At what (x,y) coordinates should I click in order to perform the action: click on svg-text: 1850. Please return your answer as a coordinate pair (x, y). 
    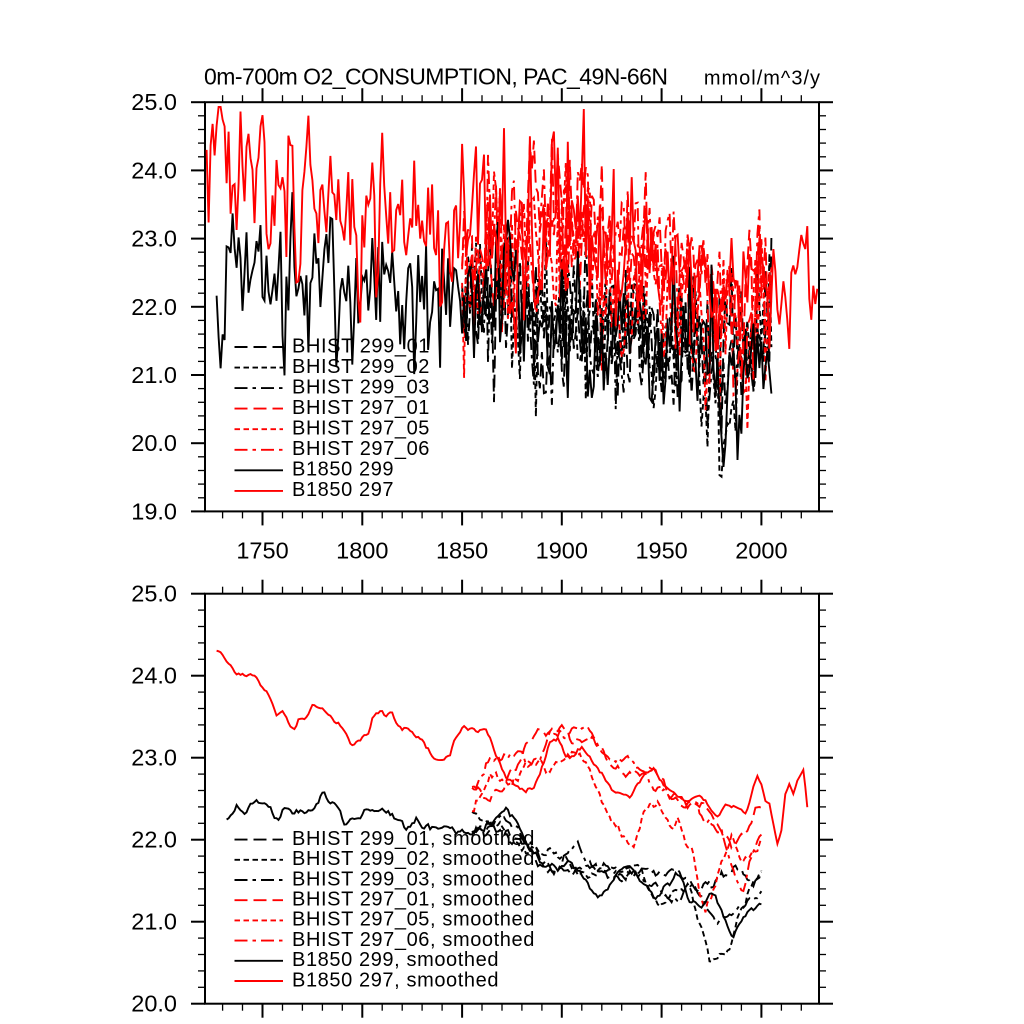
    Looking at the image, I should click on (462, 551).